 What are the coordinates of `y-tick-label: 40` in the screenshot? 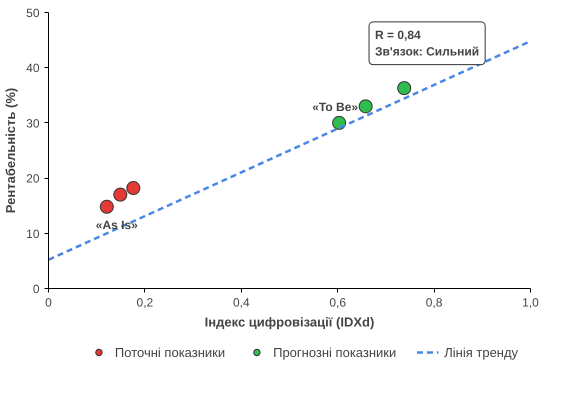 It's located at (33, 68).